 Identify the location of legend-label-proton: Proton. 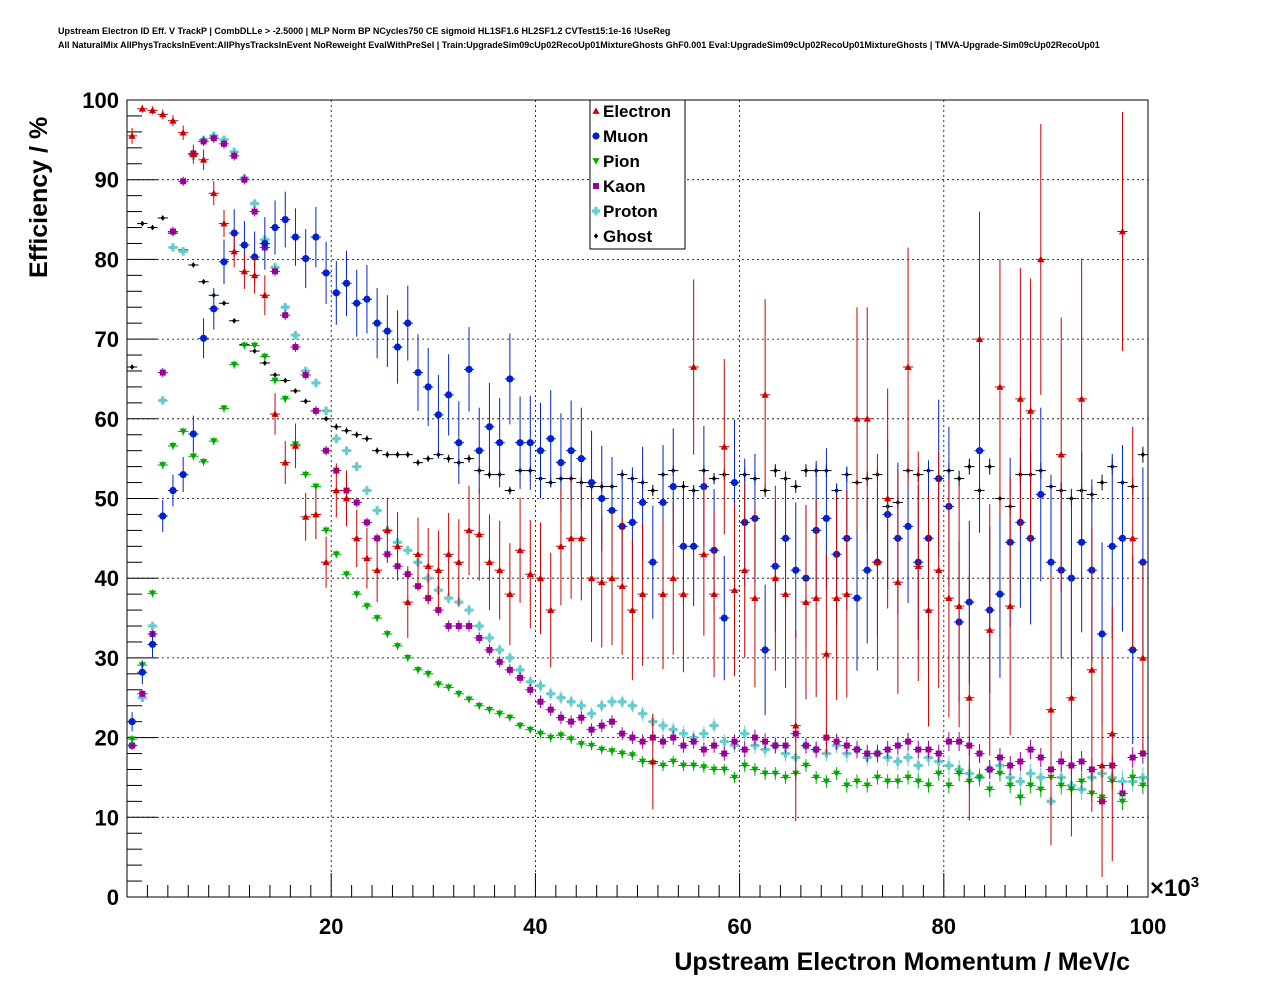
(630, 211).